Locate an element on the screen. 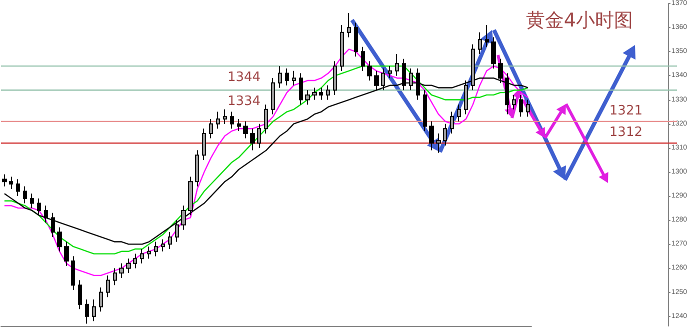 The width and height of the screenshot is (690, 336). ref-line-label: 1321 is located at coordinates (625, 110).